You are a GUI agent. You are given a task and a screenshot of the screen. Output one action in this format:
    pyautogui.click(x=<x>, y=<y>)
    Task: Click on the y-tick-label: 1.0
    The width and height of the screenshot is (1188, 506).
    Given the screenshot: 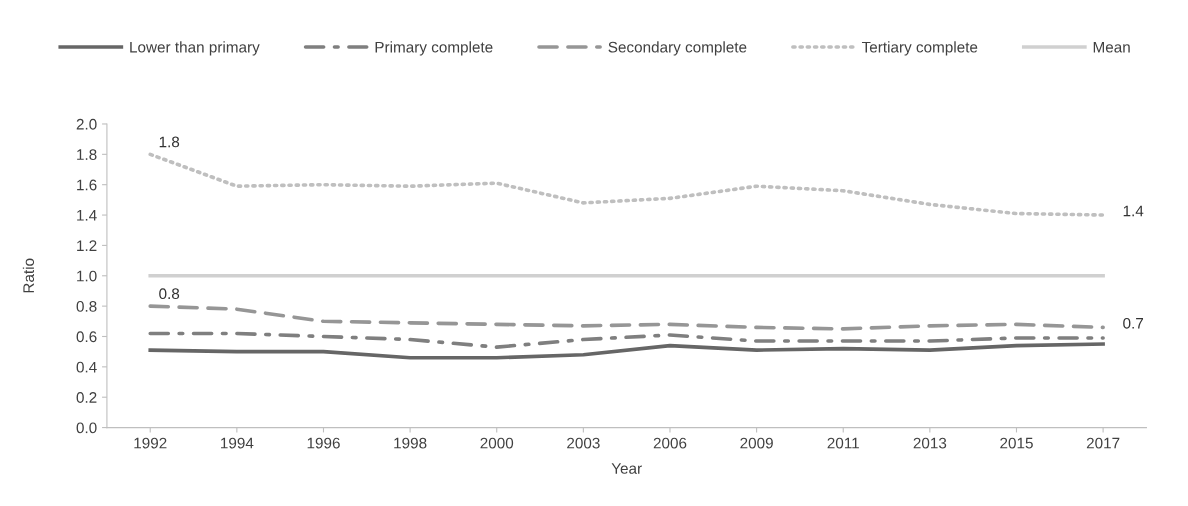 What is the action you would take?
    pyautogui.click(x=87, y=276)
    